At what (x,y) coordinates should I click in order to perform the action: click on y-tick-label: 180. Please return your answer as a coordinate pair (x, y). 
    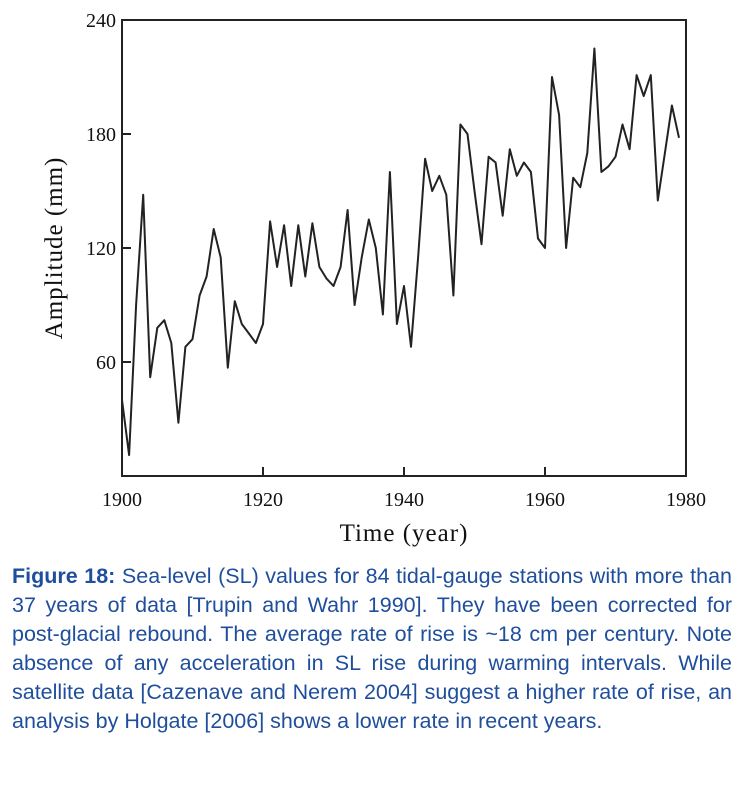
    Looking at the image, I should click on (101, 135).